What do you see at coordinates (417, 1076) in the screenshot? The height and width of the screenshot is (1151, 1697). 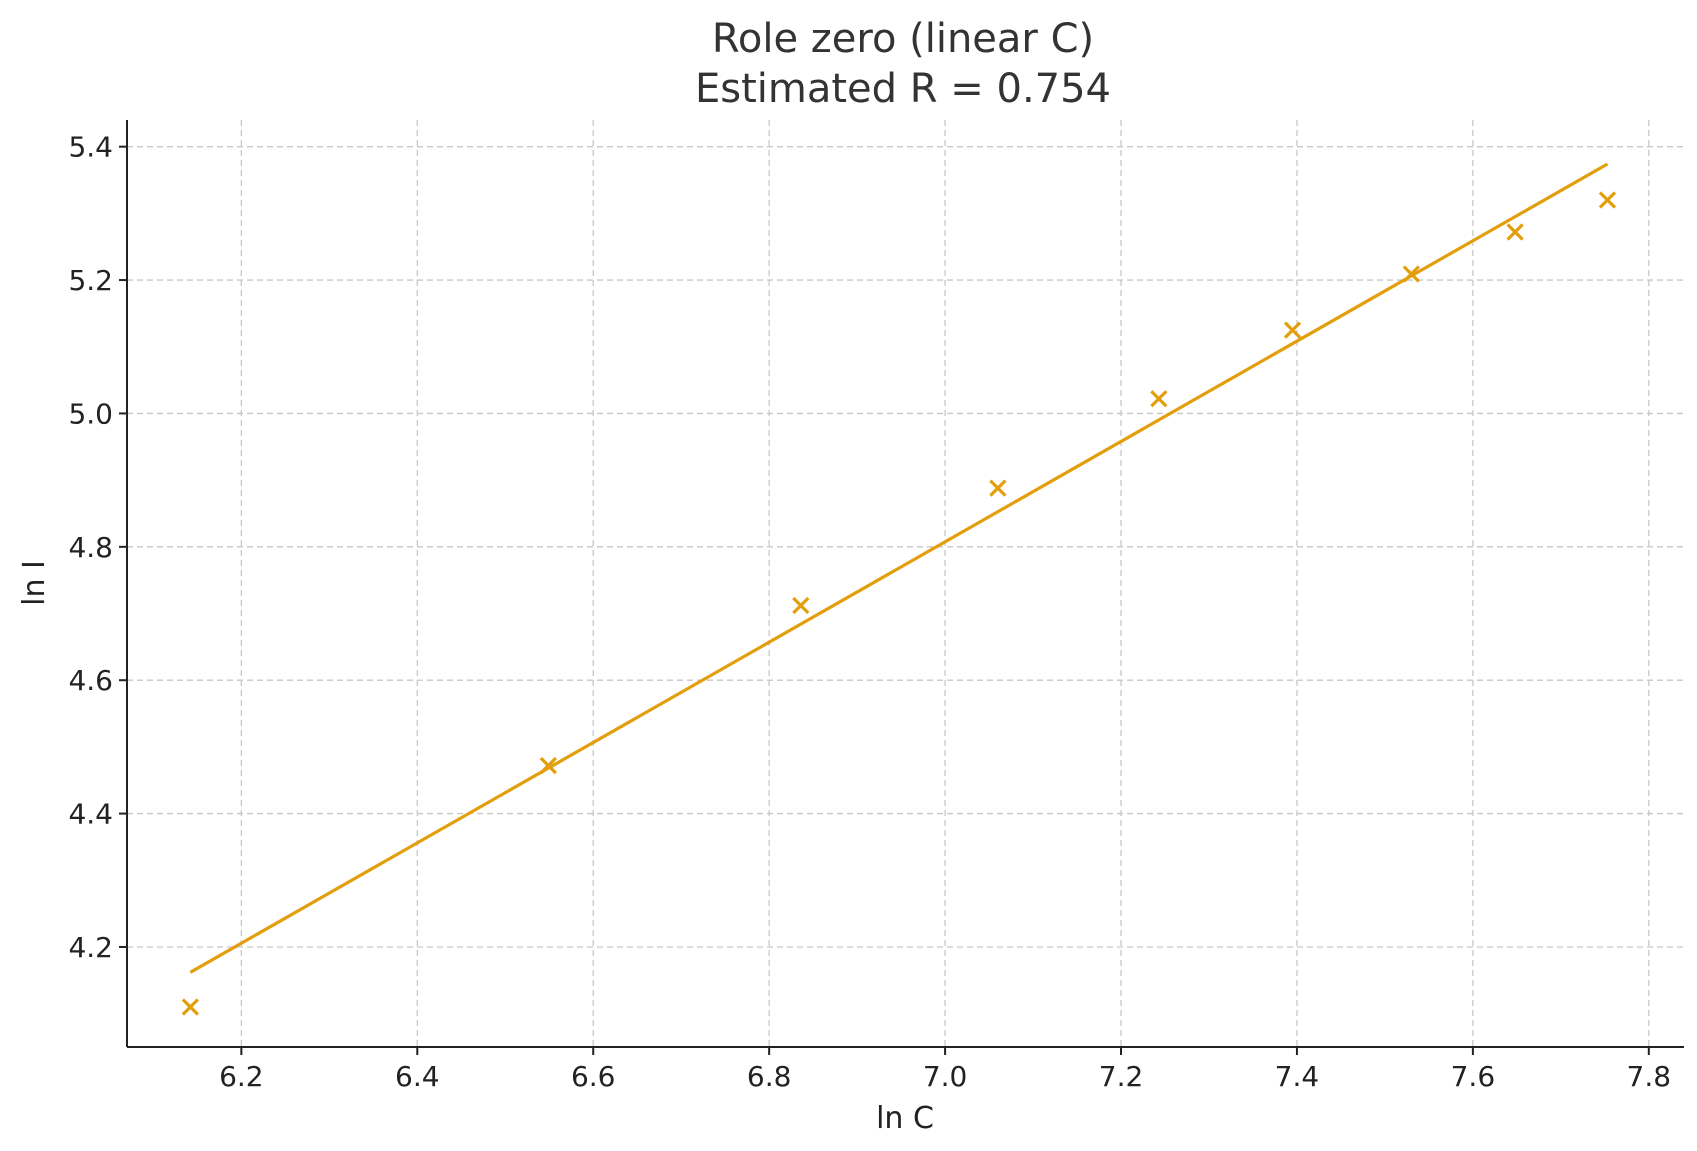 I see `x-tick-label: 6.4` at bounding box center [417, 1076].